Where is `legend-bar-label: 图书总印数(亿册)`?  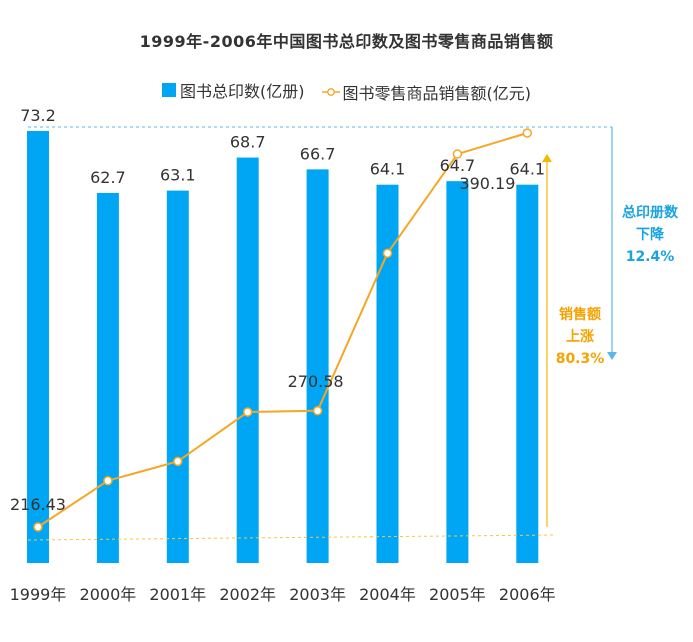
legend-bar-label: 图书总印数(亿册) is located at coordinates (242, 91).